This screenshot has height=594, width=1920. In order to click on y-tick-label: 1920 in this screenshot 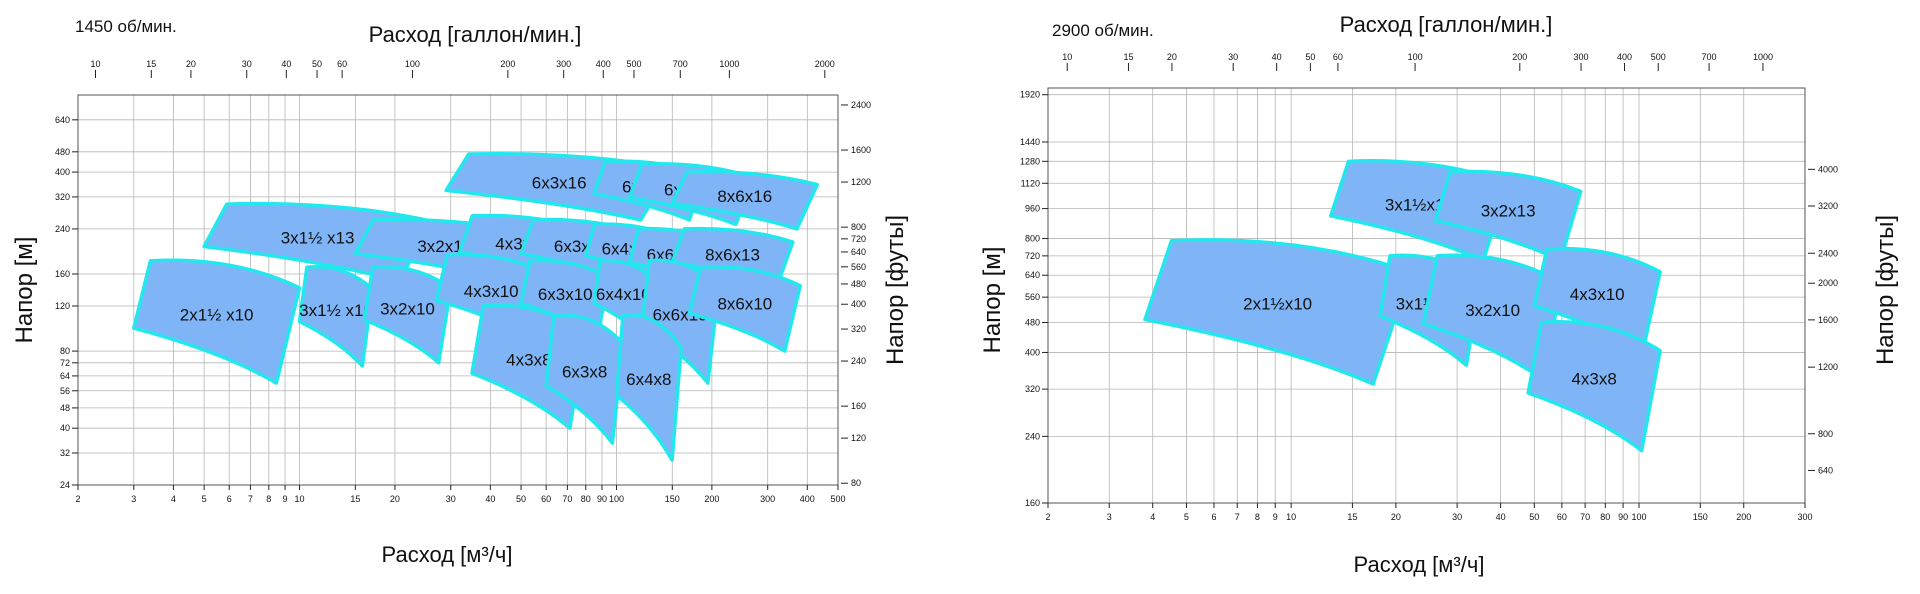, I will do `click(1030, 95)`.